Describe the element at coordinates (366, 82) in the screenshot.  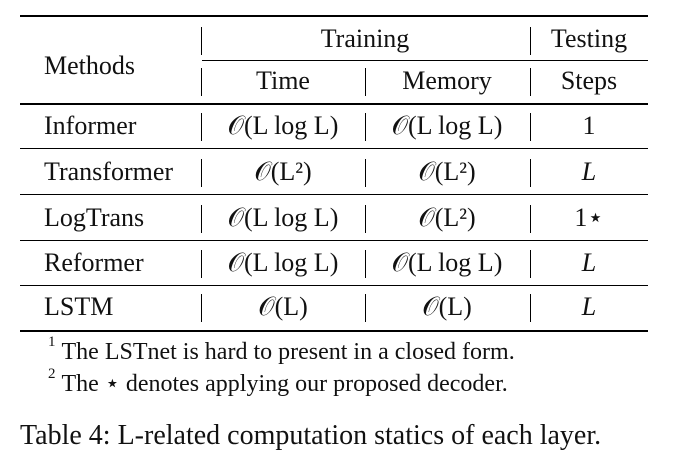
I see `sub-sep-mid` at that location.